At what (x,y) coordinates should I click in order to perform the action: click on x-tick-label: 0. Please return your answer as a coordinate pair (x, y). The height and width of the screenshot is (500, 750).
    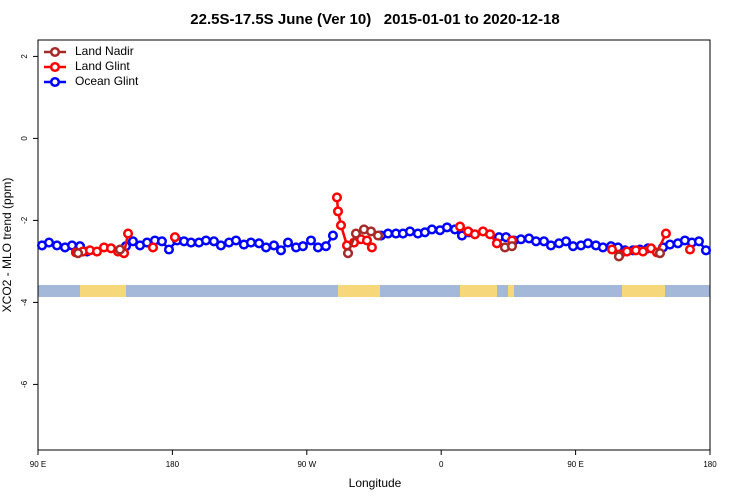
    Looking at the image, I should click on (441, 464).